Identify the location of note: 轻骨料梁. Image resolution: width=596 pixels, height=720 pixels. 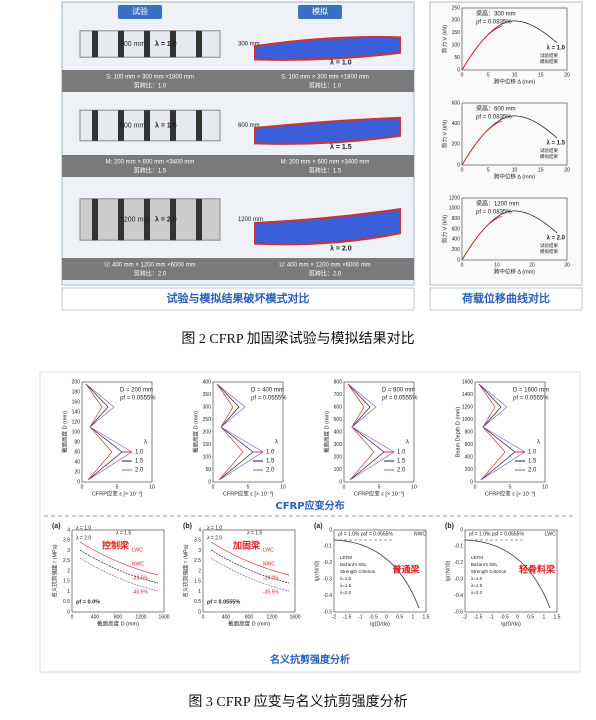
(537, 568).